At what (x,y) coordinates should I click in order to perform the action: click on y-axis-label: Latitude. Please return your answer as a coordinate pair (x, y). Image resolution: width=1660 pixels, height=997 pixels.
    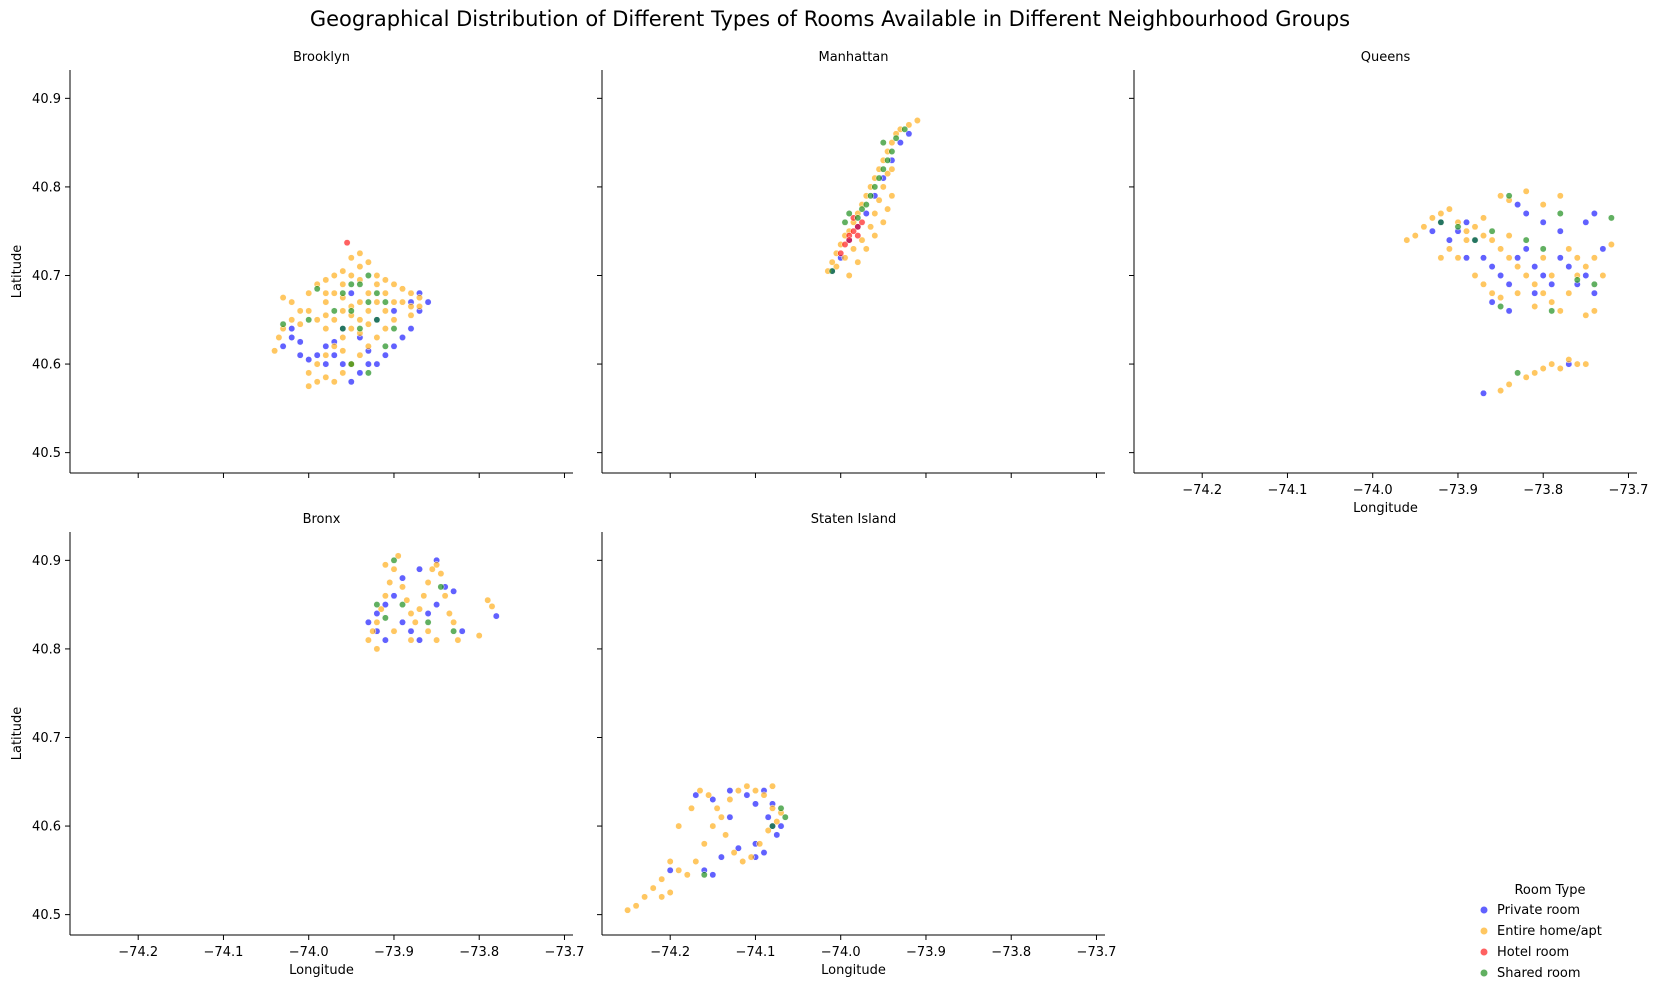
    Looking at the image, I should click on (17, 734).